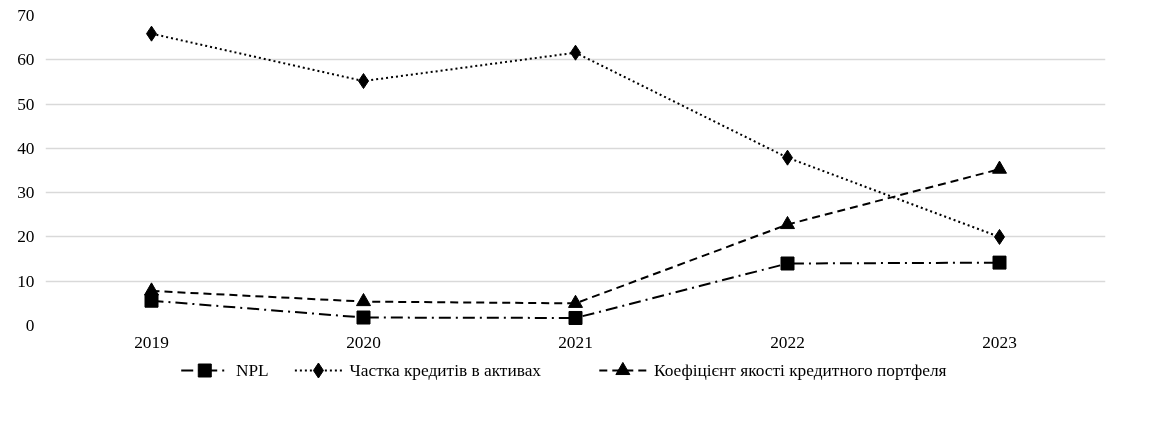  What do you see at coordinates (26, 281) in the screenshot?
I see `y-tick-label: 10` at bounding box center [26, 281].